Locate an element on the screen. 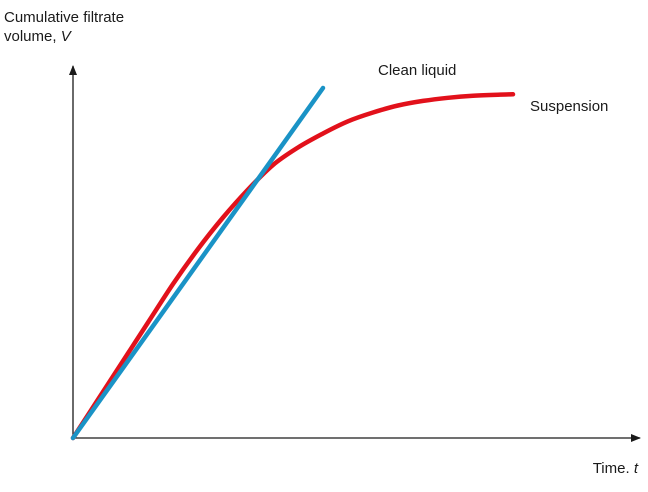  x-axis-variable: t is located at coordinates (635, 468).